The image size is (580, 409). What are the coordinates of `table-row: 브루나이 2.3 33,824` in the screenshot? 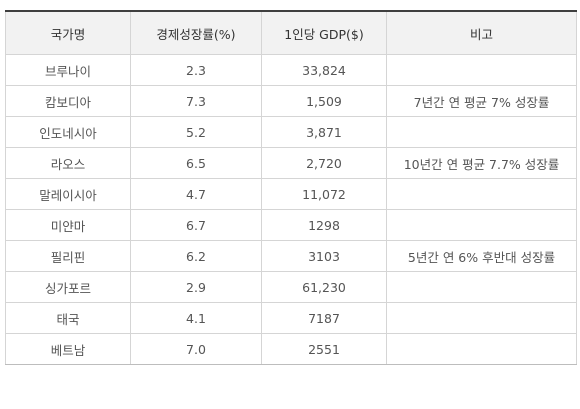 It's located at (291, 70).